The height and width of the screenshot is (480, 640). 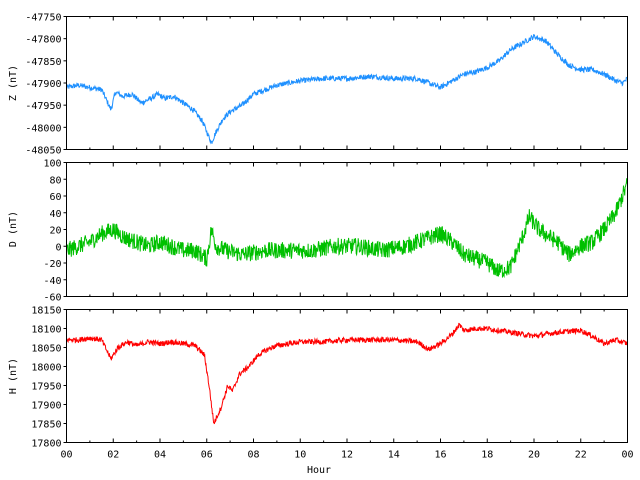 What do you see at coordinates (46, 406) in the screenshot?
I see `y-tick-label: 17900` at bounding box center [46, 406].